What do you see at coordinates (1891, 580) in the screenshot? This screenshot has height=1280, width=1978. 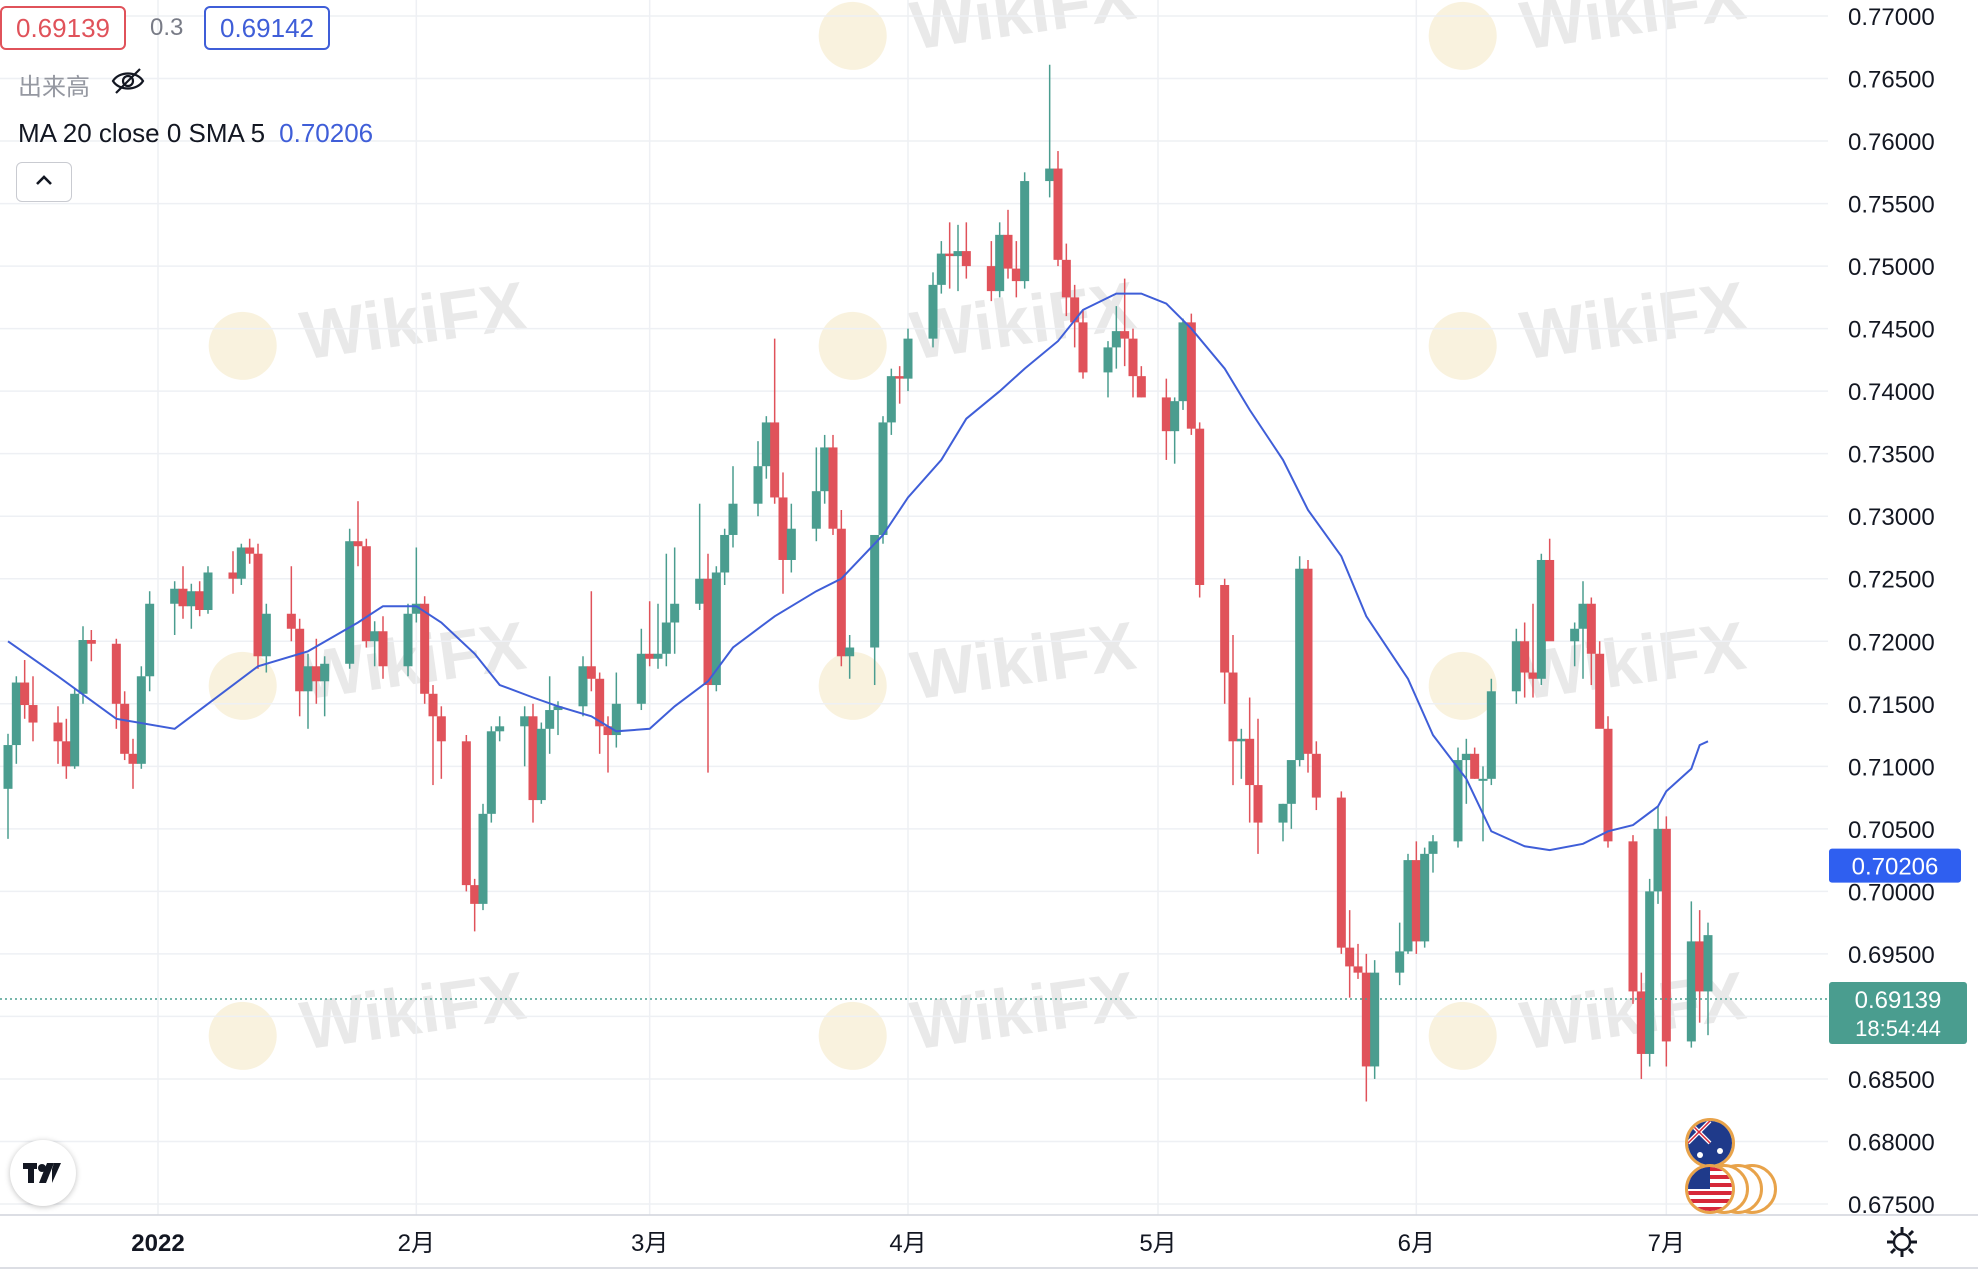 I see `price-tick-label: 0.72500` at bounding box center [1891, 580].